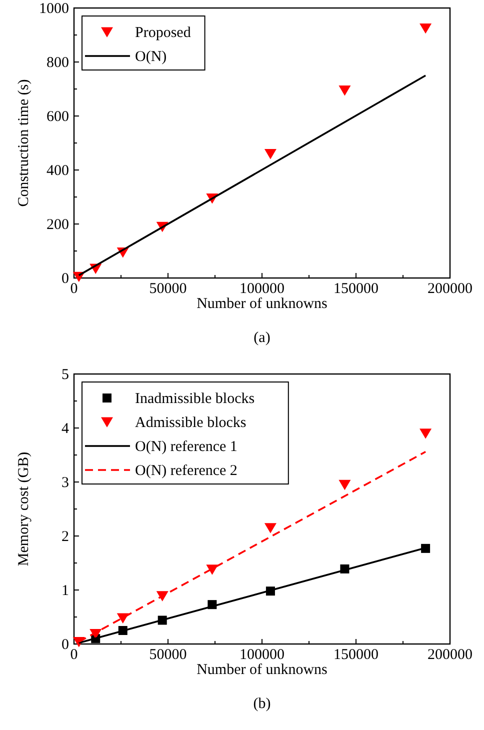 This screenshot has height=730, width=484. Describe the element at coordinates (195, 399) in the screenshot. I see `legend-label: Inadmissible blocks` at that location.